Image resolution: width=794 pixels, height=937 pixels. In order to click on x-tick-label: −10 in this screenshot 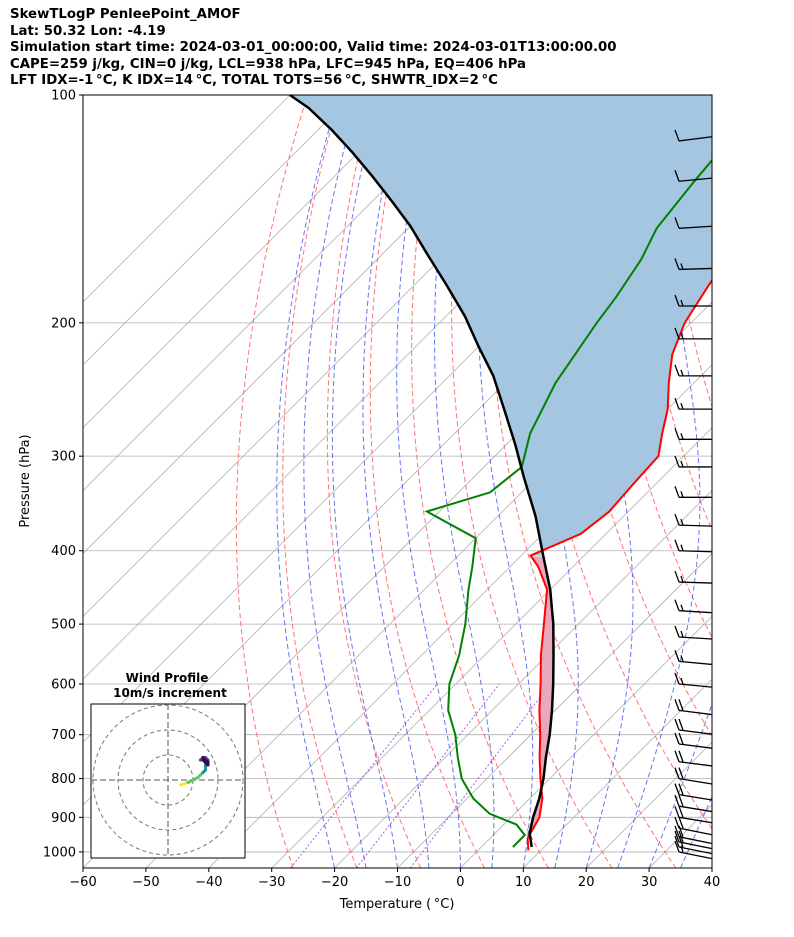, I will do `click(397, 882)`.